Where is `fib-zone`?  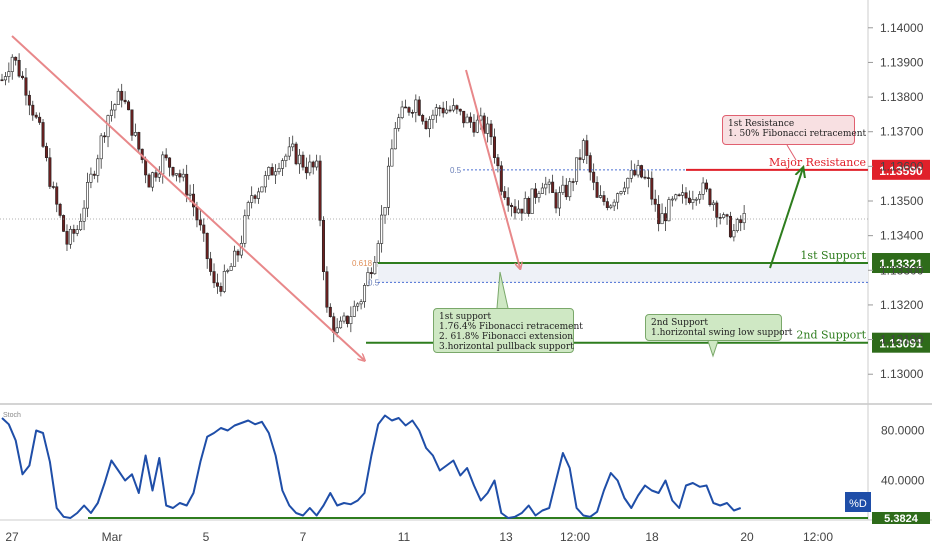 fib-zone is located at coordinates (623, 273).